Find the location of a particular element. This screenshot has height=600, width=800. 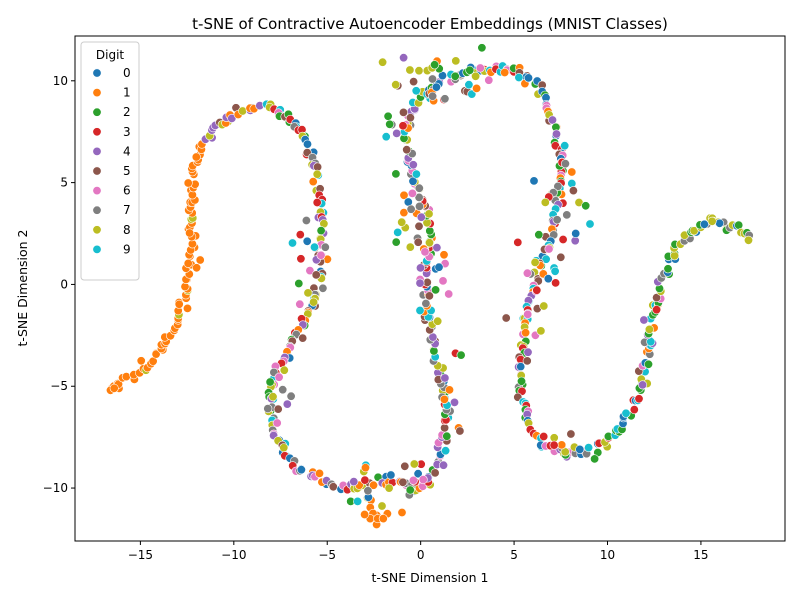

x-tick-label: 0 is located at coordinates (421, 555).